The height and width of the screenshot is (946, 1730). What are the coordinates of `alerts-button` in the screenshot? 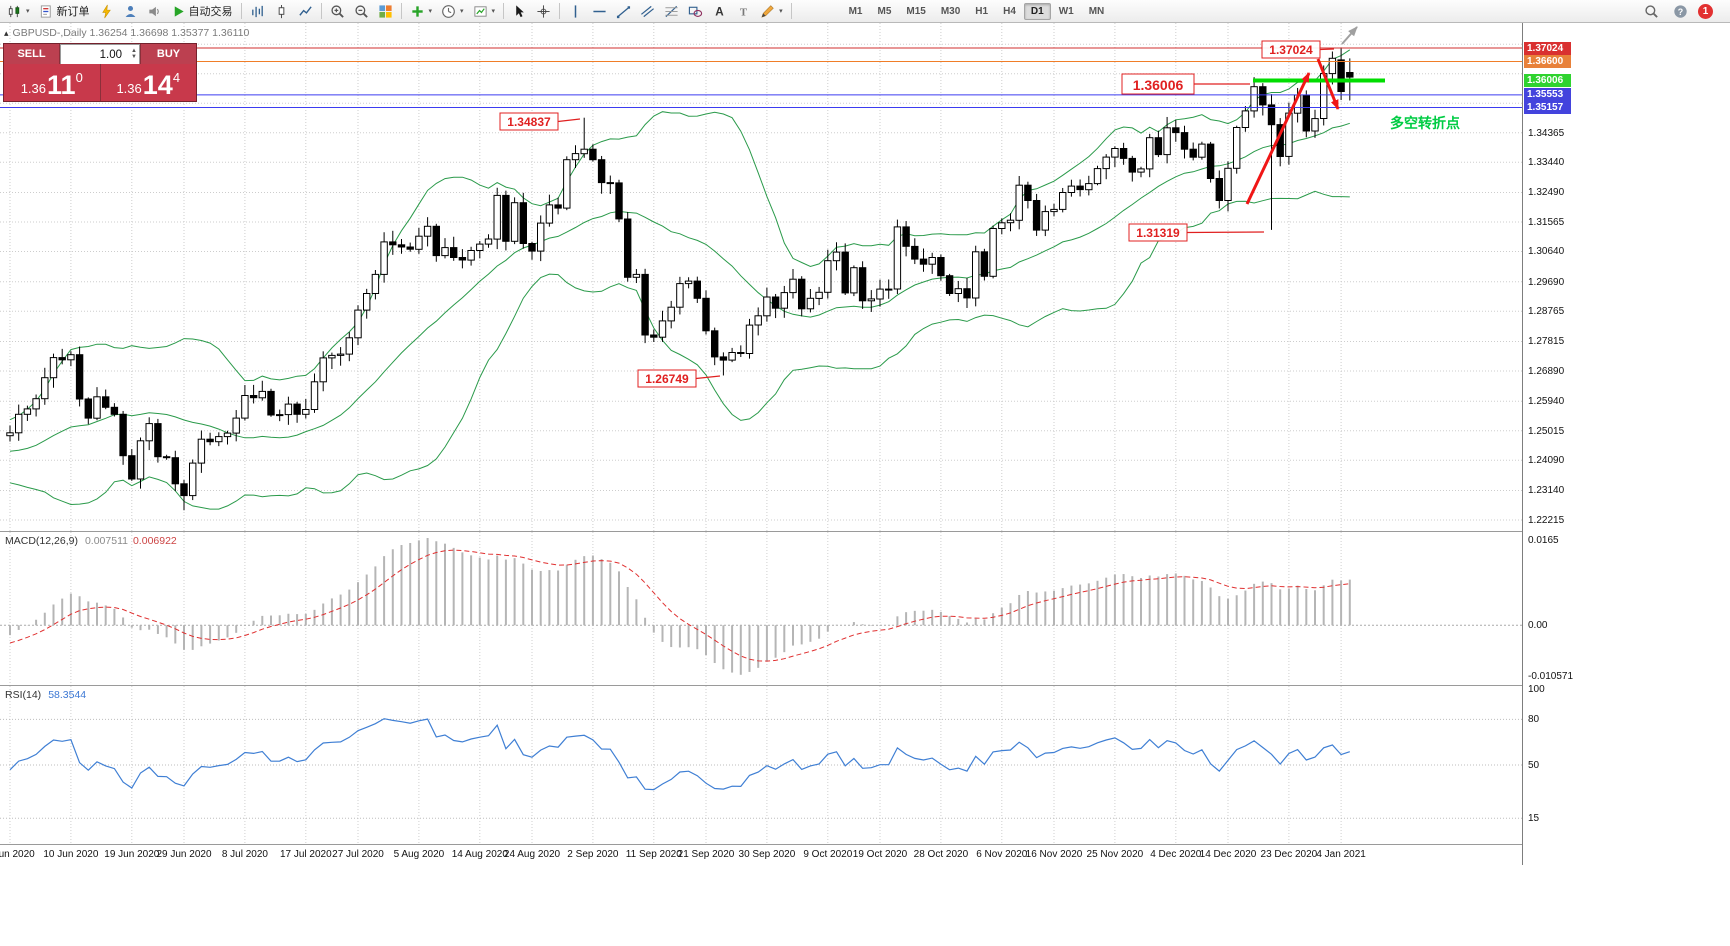 It's located at (154, 11).